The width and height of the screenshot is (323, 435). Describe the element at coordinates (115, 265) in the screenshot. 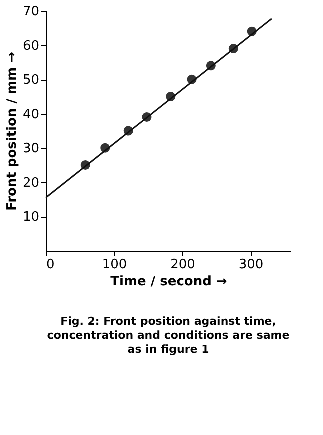

I see `x-tick-label: 100` at that location.